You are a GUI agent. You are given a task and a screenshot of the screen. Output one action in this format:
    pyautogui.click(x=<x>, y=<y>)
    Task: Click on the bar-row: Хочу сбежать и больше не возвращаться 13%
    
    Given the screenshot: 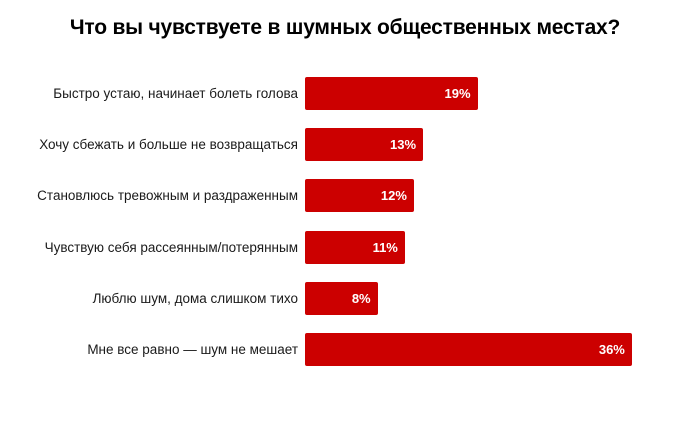 What is the action you would take?
    pyautogui.click(x=345, y=145)
    